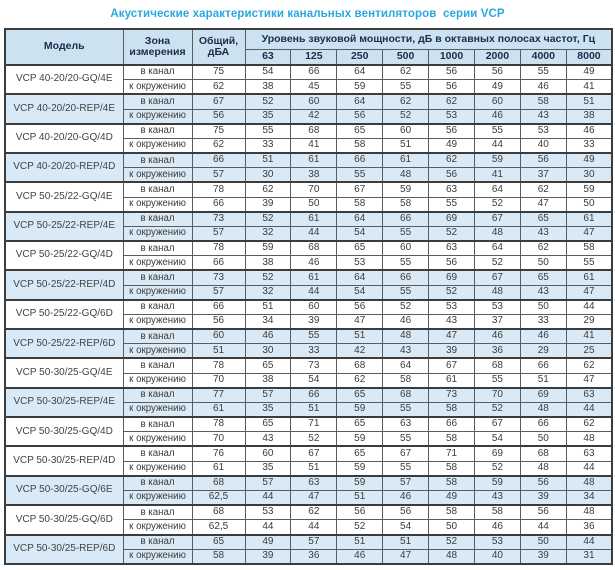 This screenshot has width=615, height=570. What do you see at coordinates (589, 497) in the screenshot?
I see `spl-value-8000hz: 34` at bounding box center [589, 497].